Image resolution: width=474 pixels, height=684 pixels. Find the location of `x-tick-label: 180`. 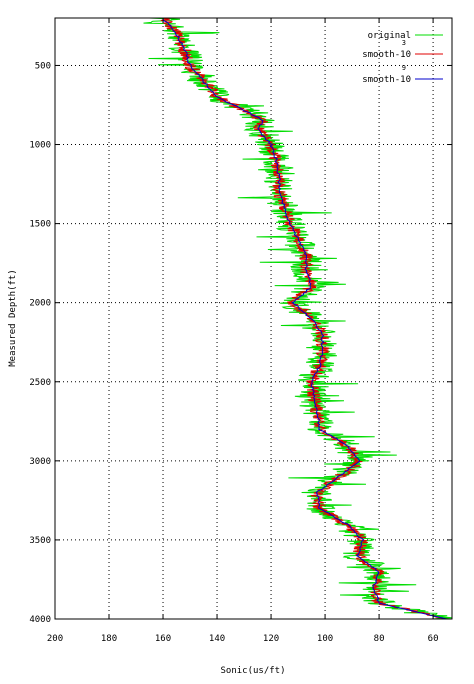

x-tick-label: 180 is located at coordinates (109, 639).